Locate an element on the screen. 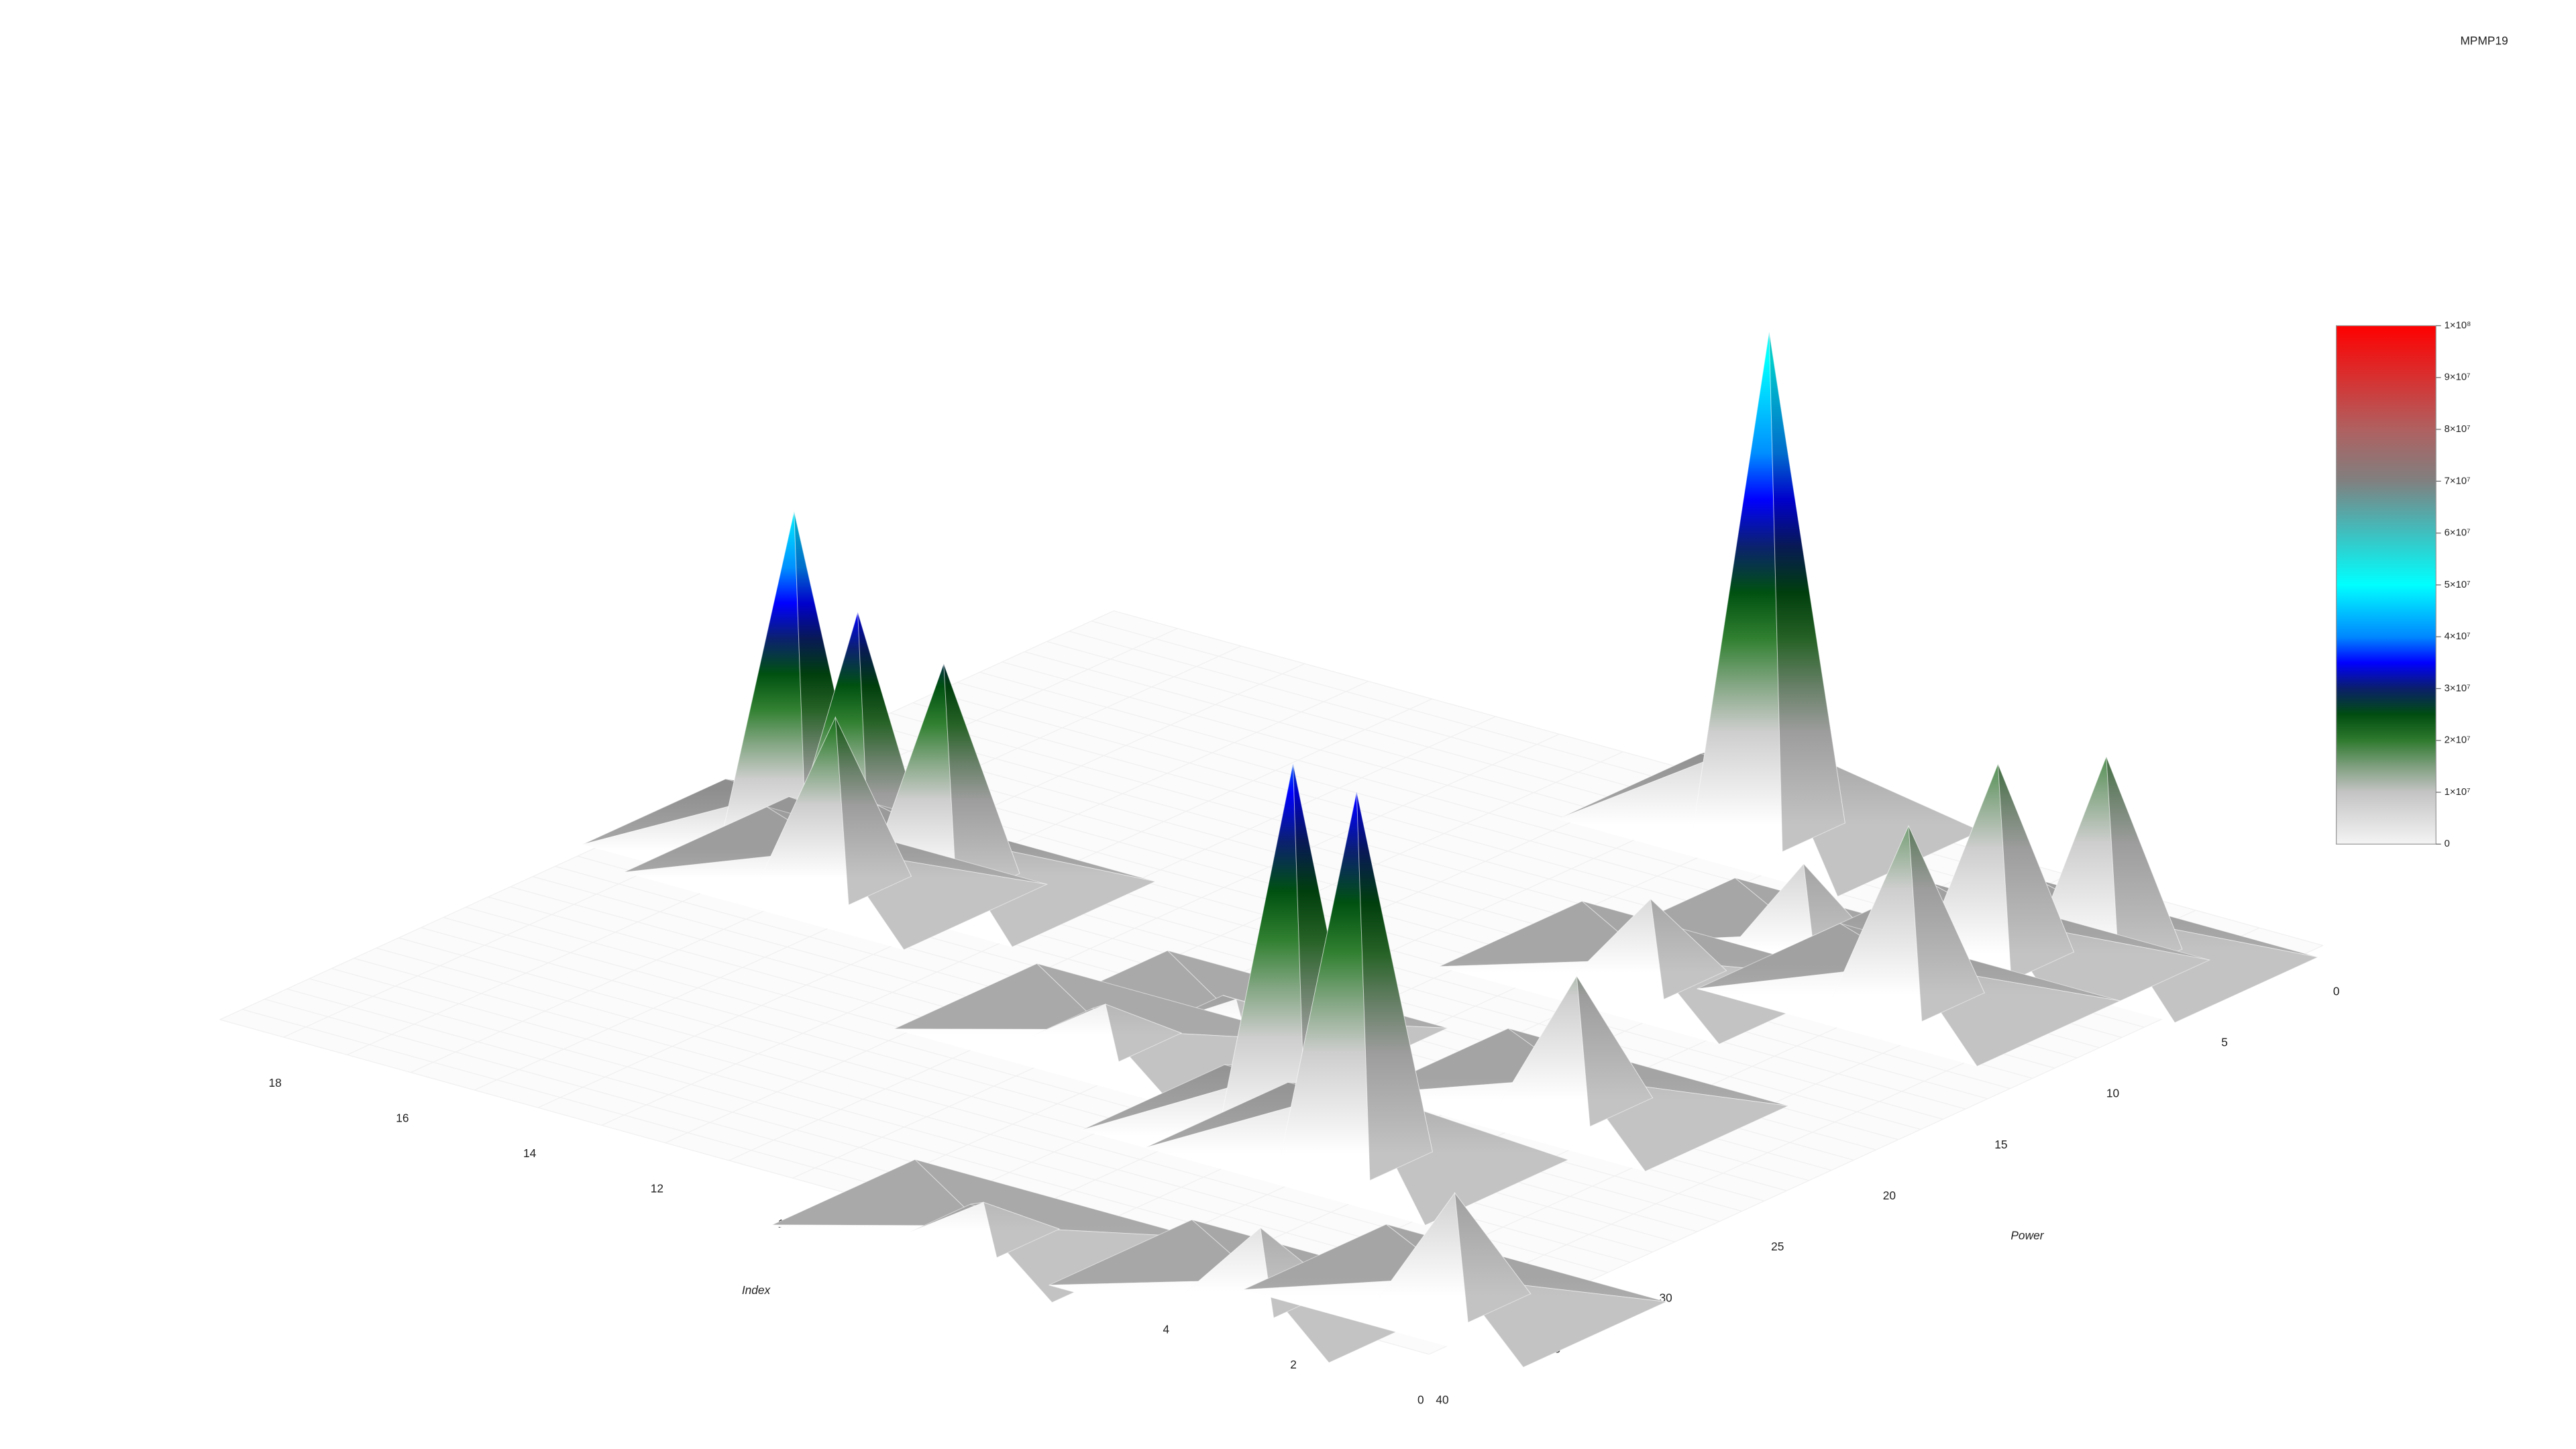  colorbar-tick-label: 7×10⁷ is located at coordinates (2458, 481).